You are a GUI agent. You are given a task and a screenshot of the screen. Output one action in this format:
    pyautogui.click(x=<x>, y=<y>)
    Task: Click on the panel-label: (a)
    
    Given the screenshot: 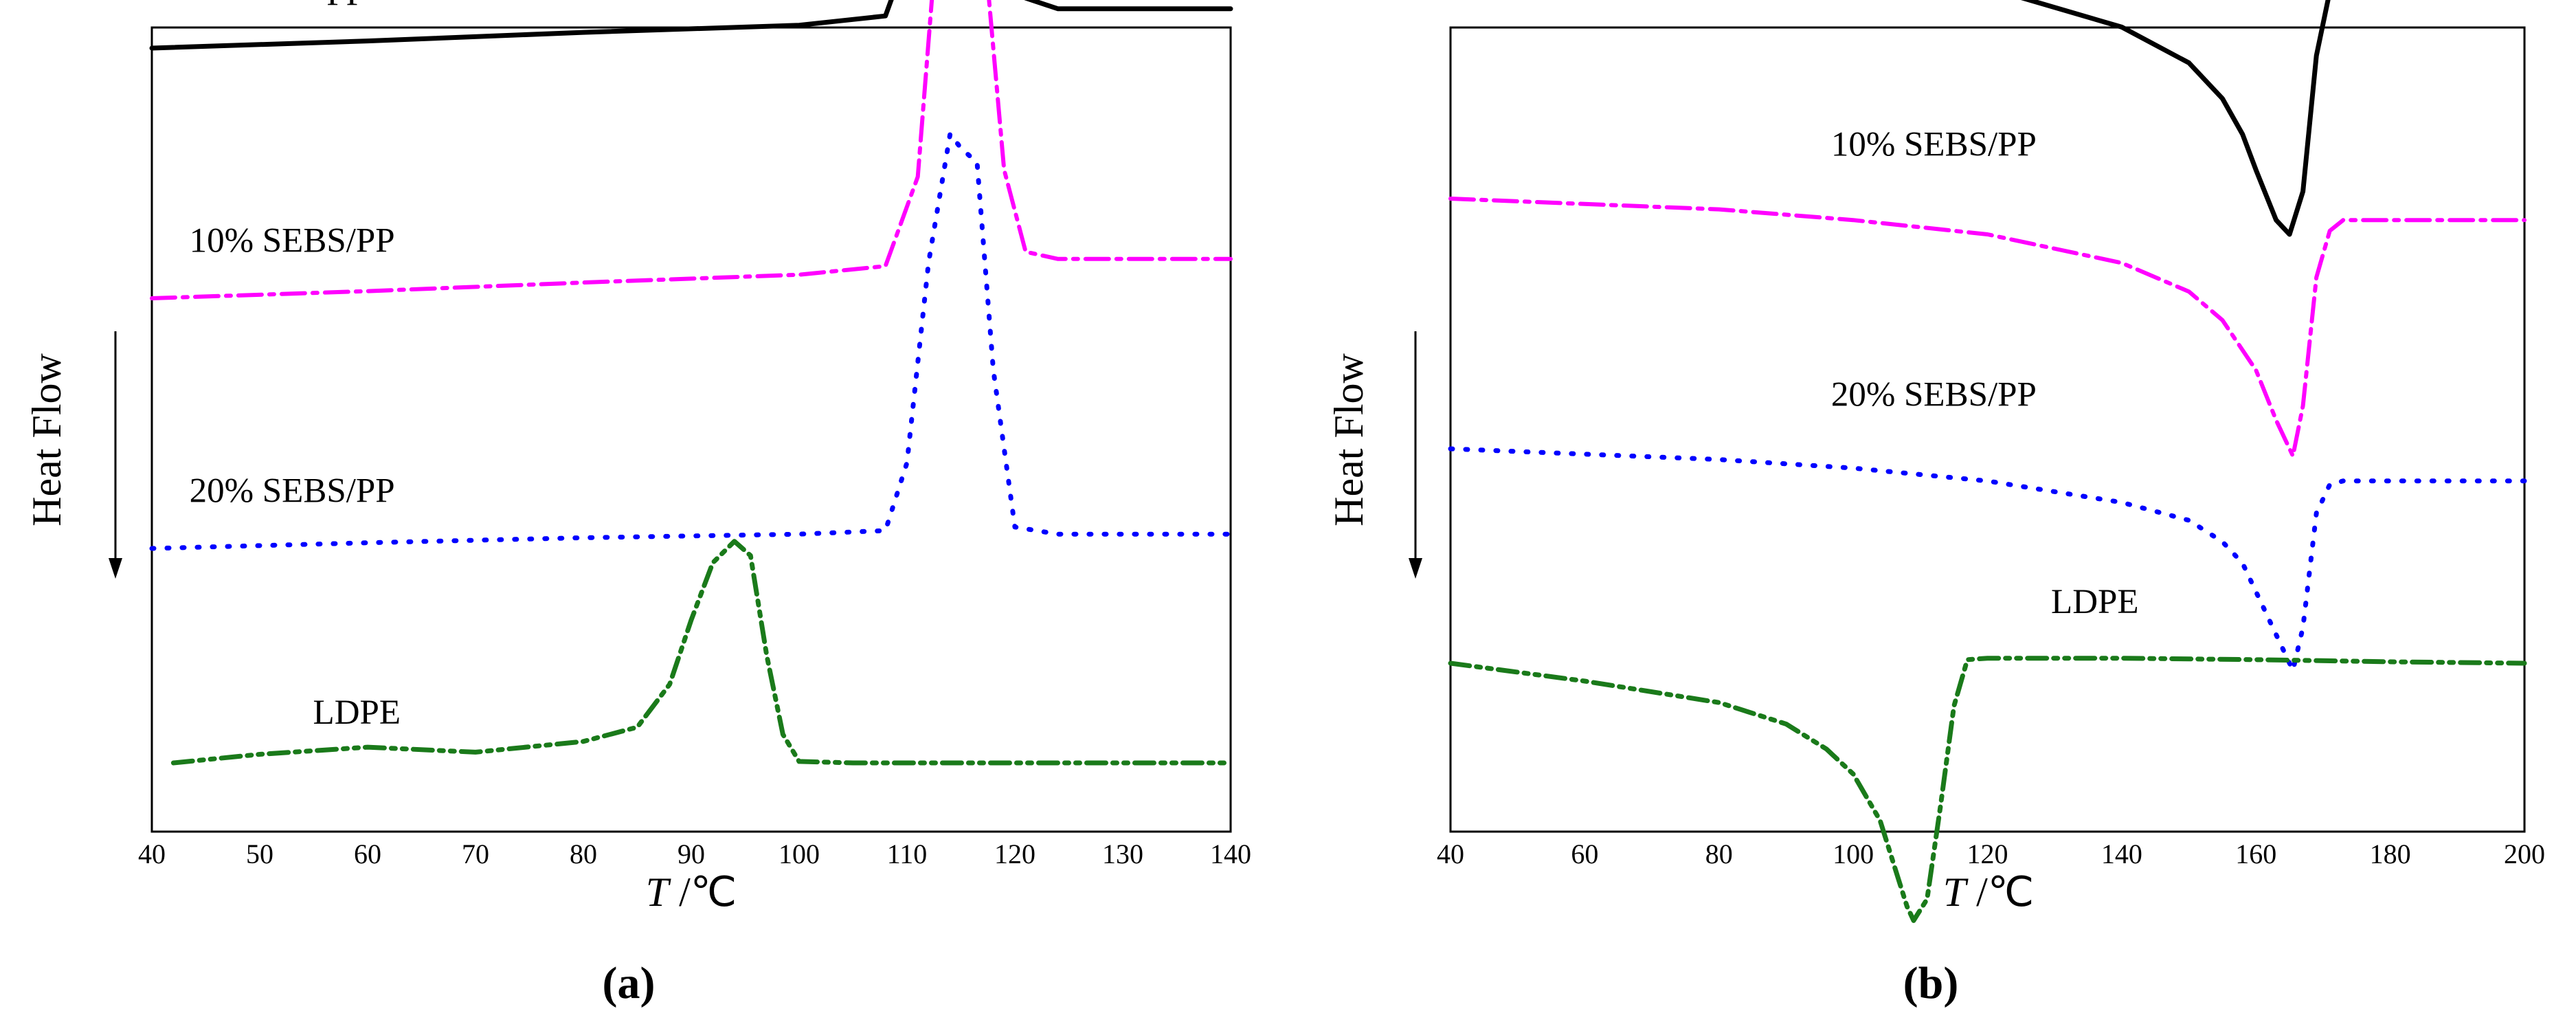 What is the action you would take?
    pyautogui.click(x=629, y=983)
    